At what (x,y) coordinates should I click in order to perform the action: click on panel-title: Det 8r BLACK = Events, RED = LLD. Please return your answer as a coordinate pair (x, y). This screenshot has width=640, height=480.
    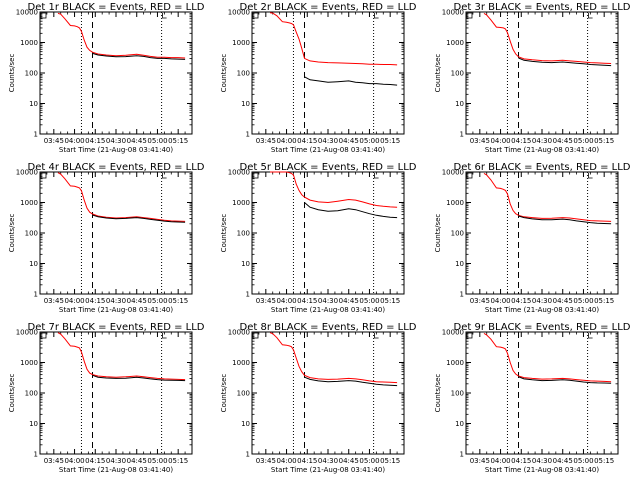
    Looking at the image, I should click on (328, 327).